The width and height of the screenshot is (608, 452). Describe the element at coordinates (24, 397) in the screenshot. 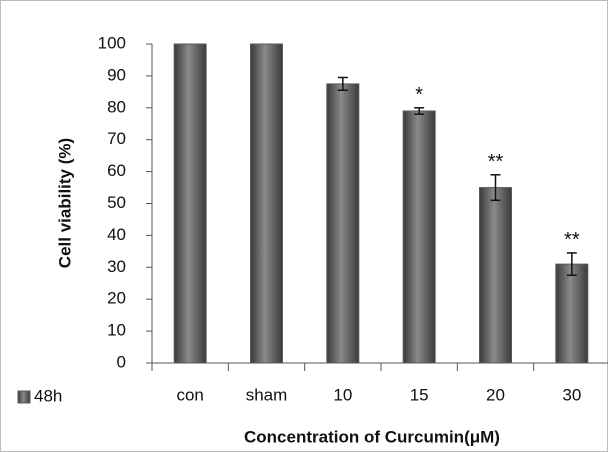

I see `legend-swatch` at that location.